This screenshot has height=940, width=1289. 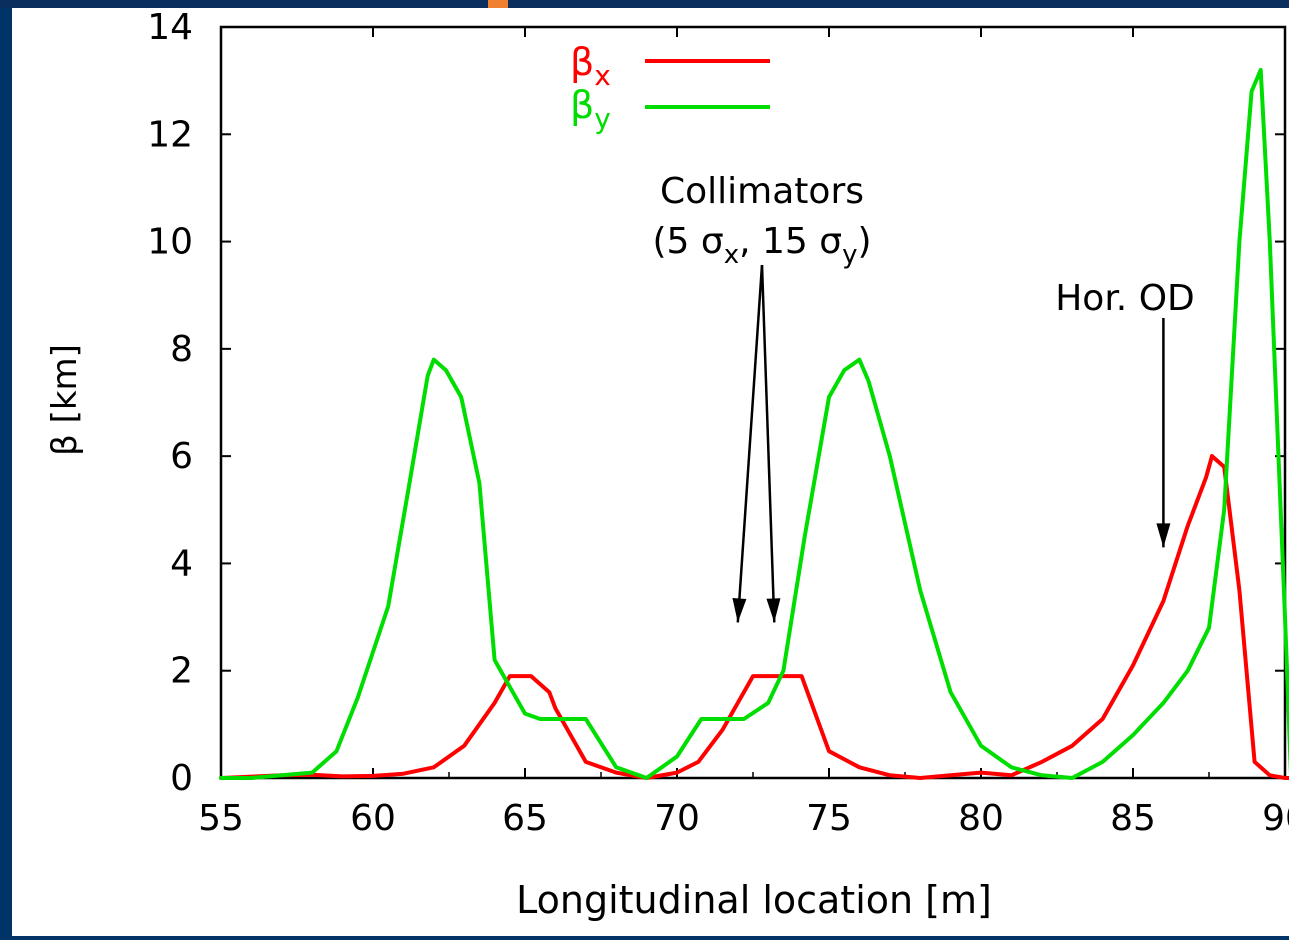 What do you see at coordinates (170, 27) in the screenshot?
I see `y-tick-label: 14` at bounding box center [170, 27].